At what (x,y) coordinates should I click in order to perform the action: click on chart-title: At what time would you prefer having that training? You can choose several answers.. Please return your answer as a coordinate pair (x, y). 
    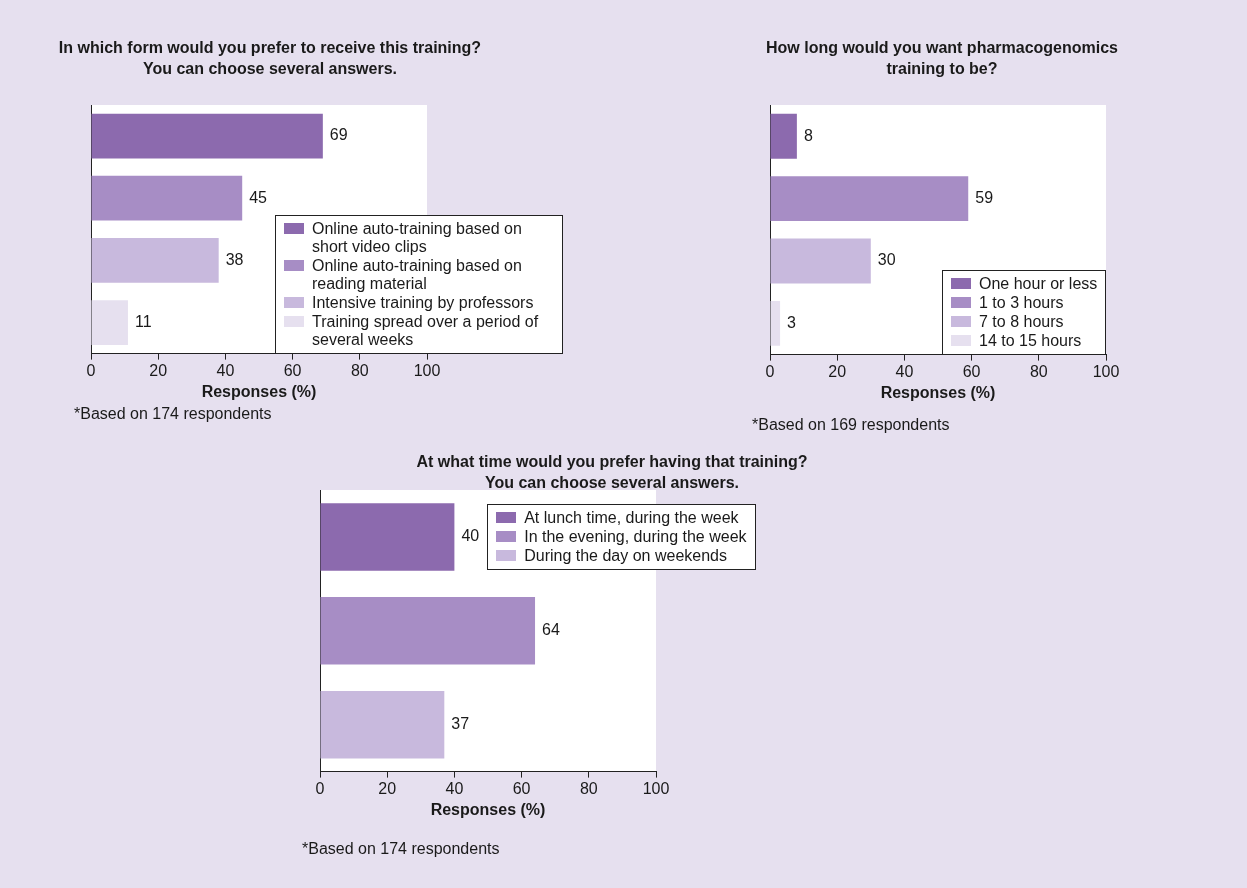
    Looking at the image, I should click on (612, 472).